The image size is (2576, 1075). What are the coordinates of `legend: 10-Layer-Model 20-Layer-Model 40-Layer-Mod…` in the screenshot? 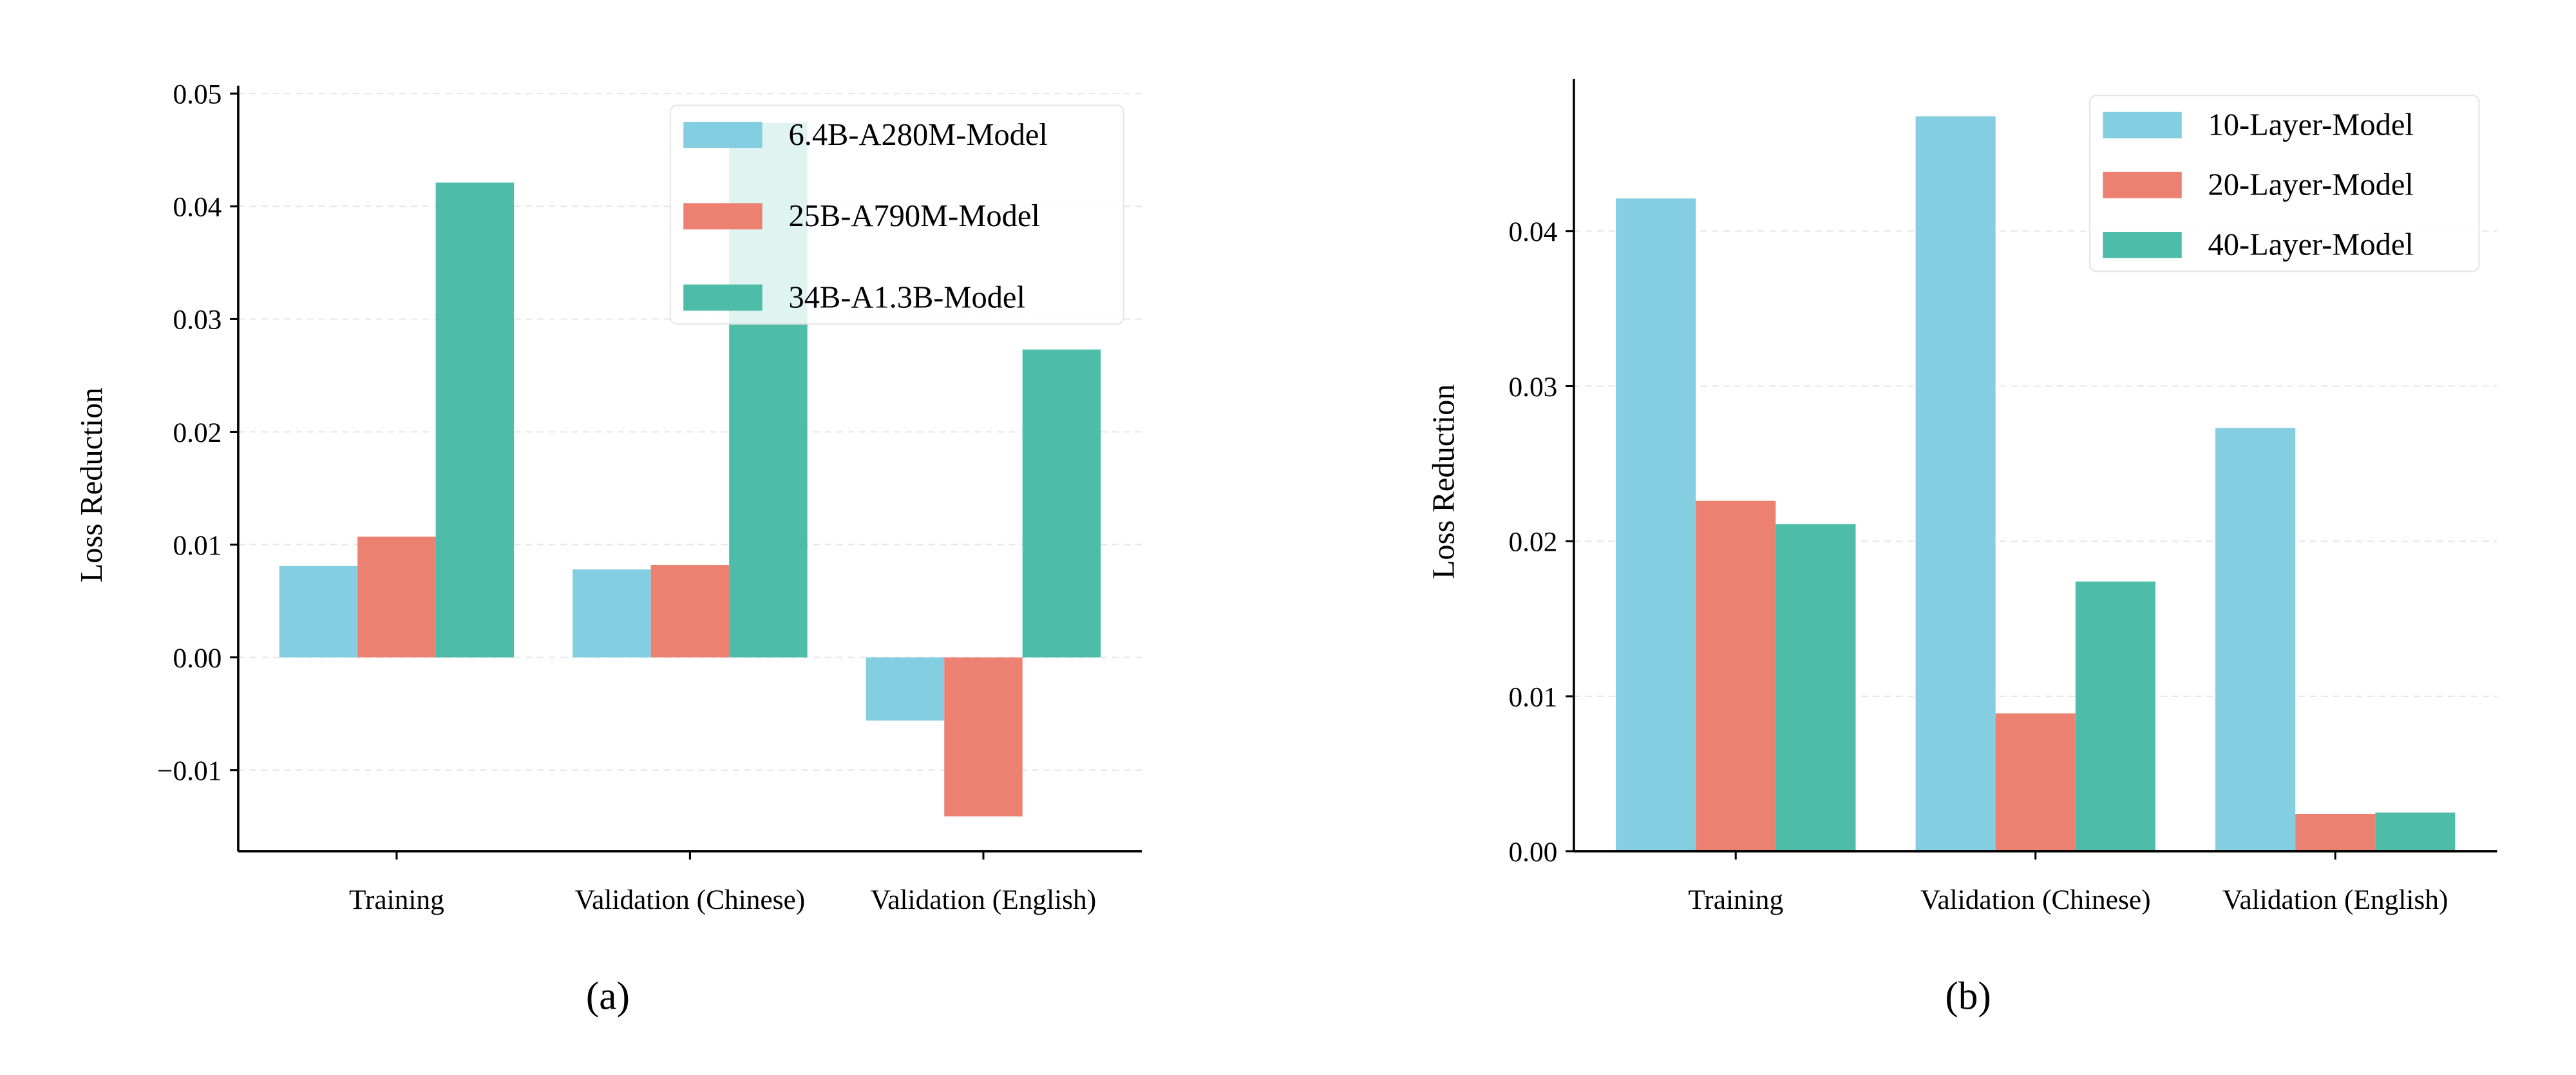 It's located at (2284, 183).